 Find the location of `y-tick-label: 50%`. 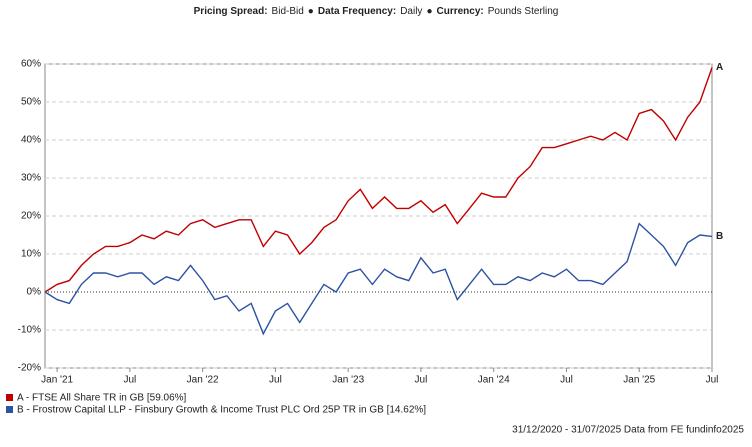

y-tick-label: 50% is located at coordinates (31, 102).